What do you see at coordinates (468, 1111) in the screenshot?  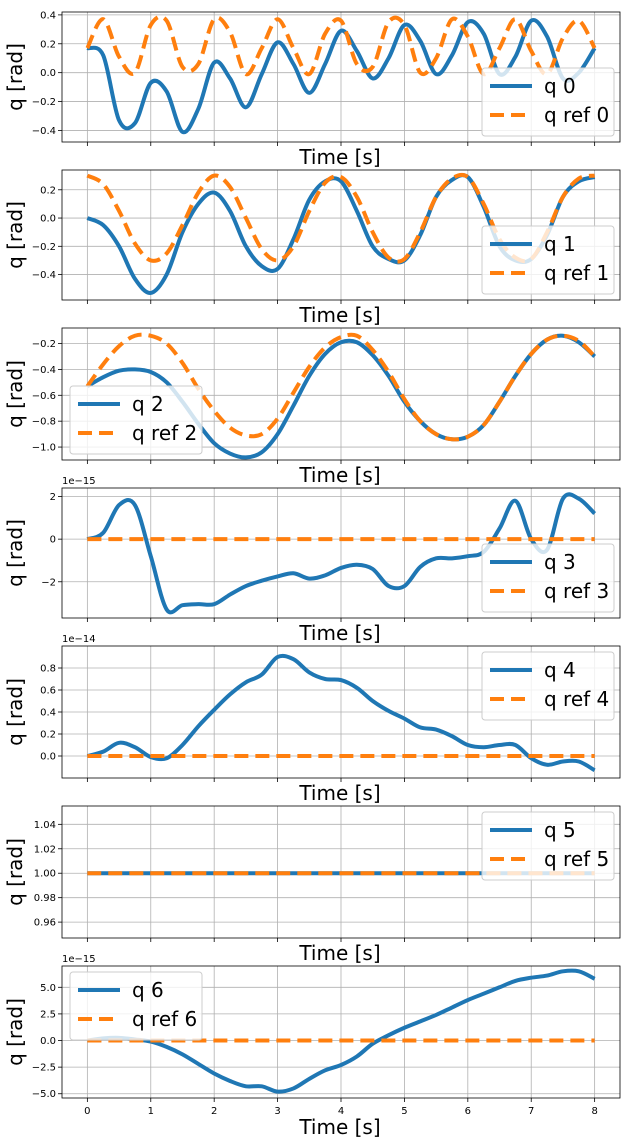 I see `x-tick-label: 6` at bounding box center [468, 1111].